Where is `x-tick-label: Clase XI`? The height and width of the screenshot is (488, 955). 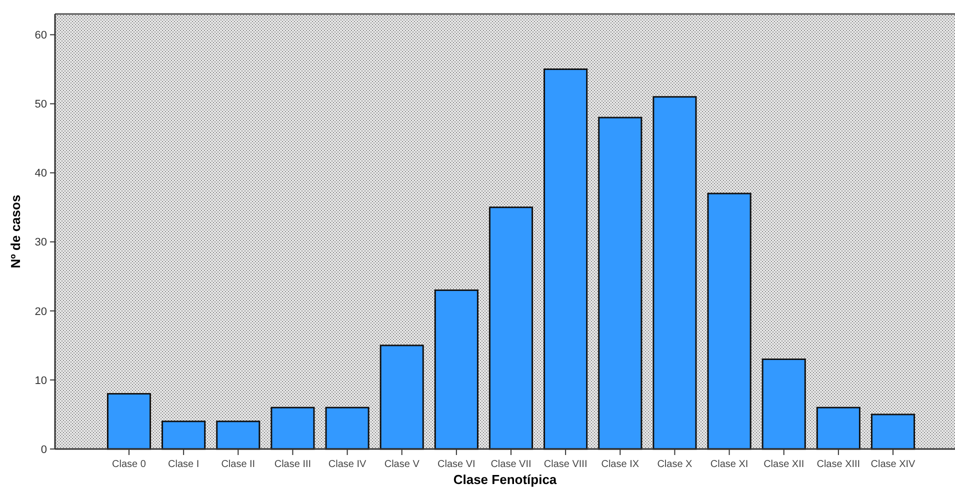
x-tick-label: Clase XI is located at coordinates (729, 464).